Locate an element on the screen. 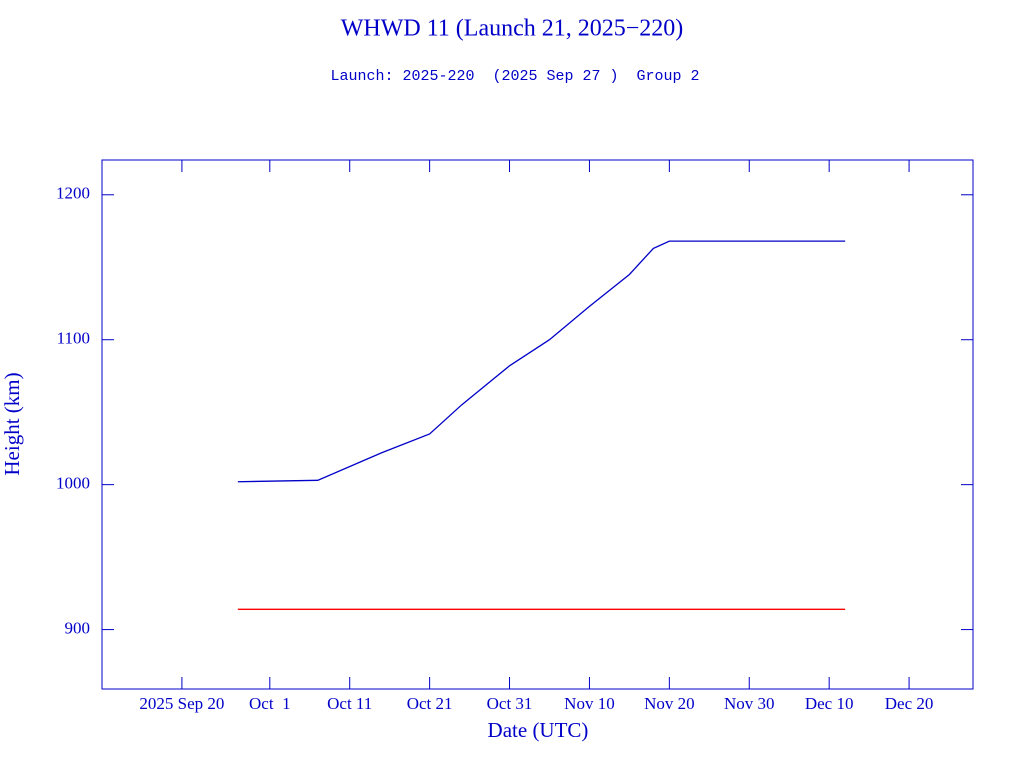 The width and height of the screenshot is (1024, 768). y-tick-label: 1100 is located at coordinates (73, 338).